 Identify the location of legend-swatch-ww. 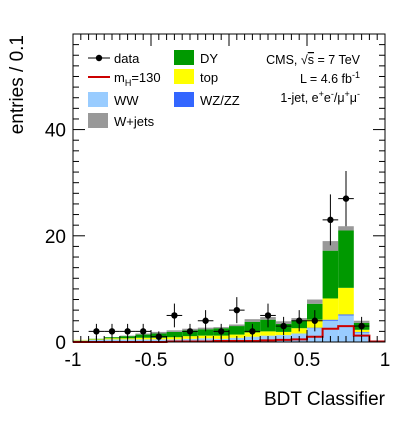
(98, 99).